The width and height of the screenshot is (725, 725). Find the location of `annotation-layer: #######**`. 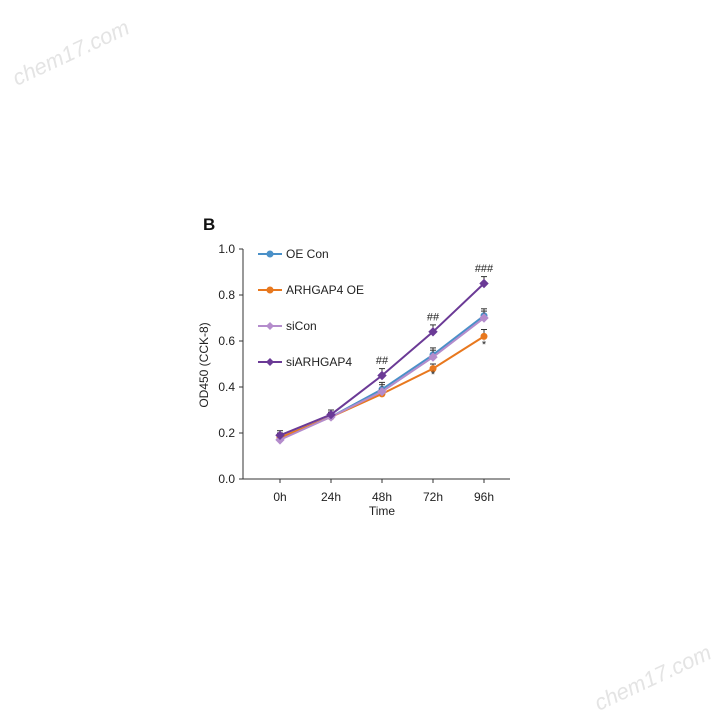

annotation-layer: #######** is located at coordinates (435, 322).